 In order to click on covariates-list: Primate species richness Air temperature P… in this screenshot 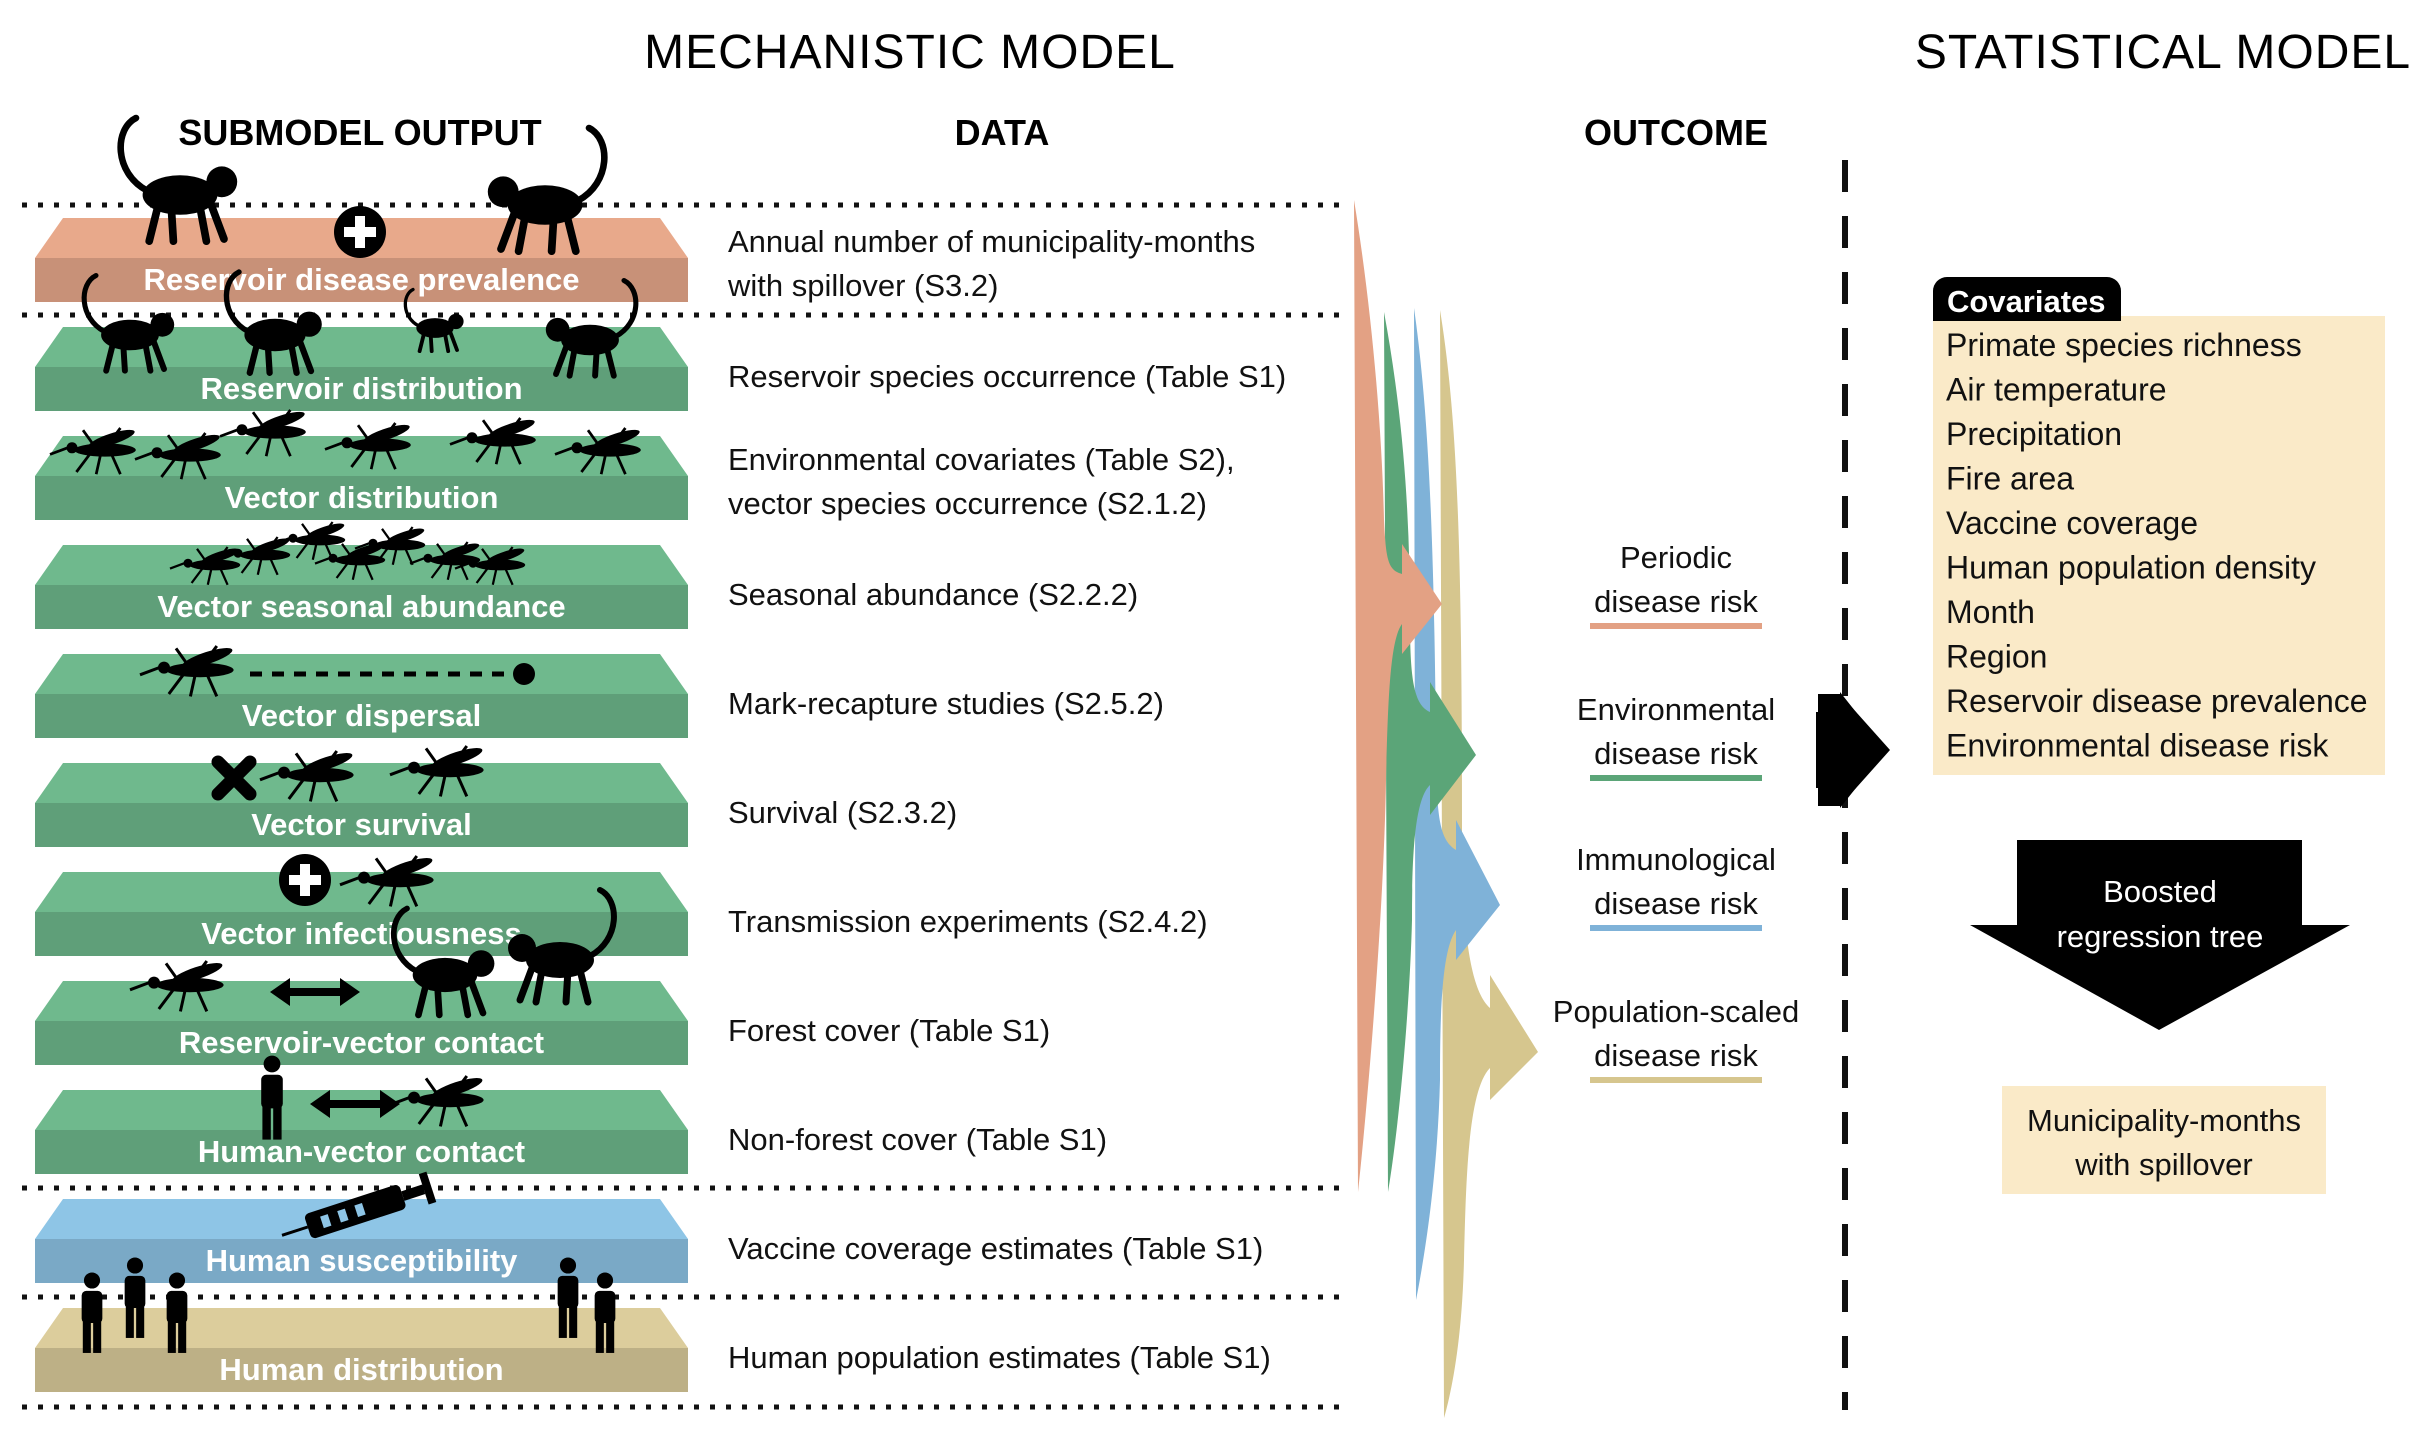, I will do `click(2157, 545)`.